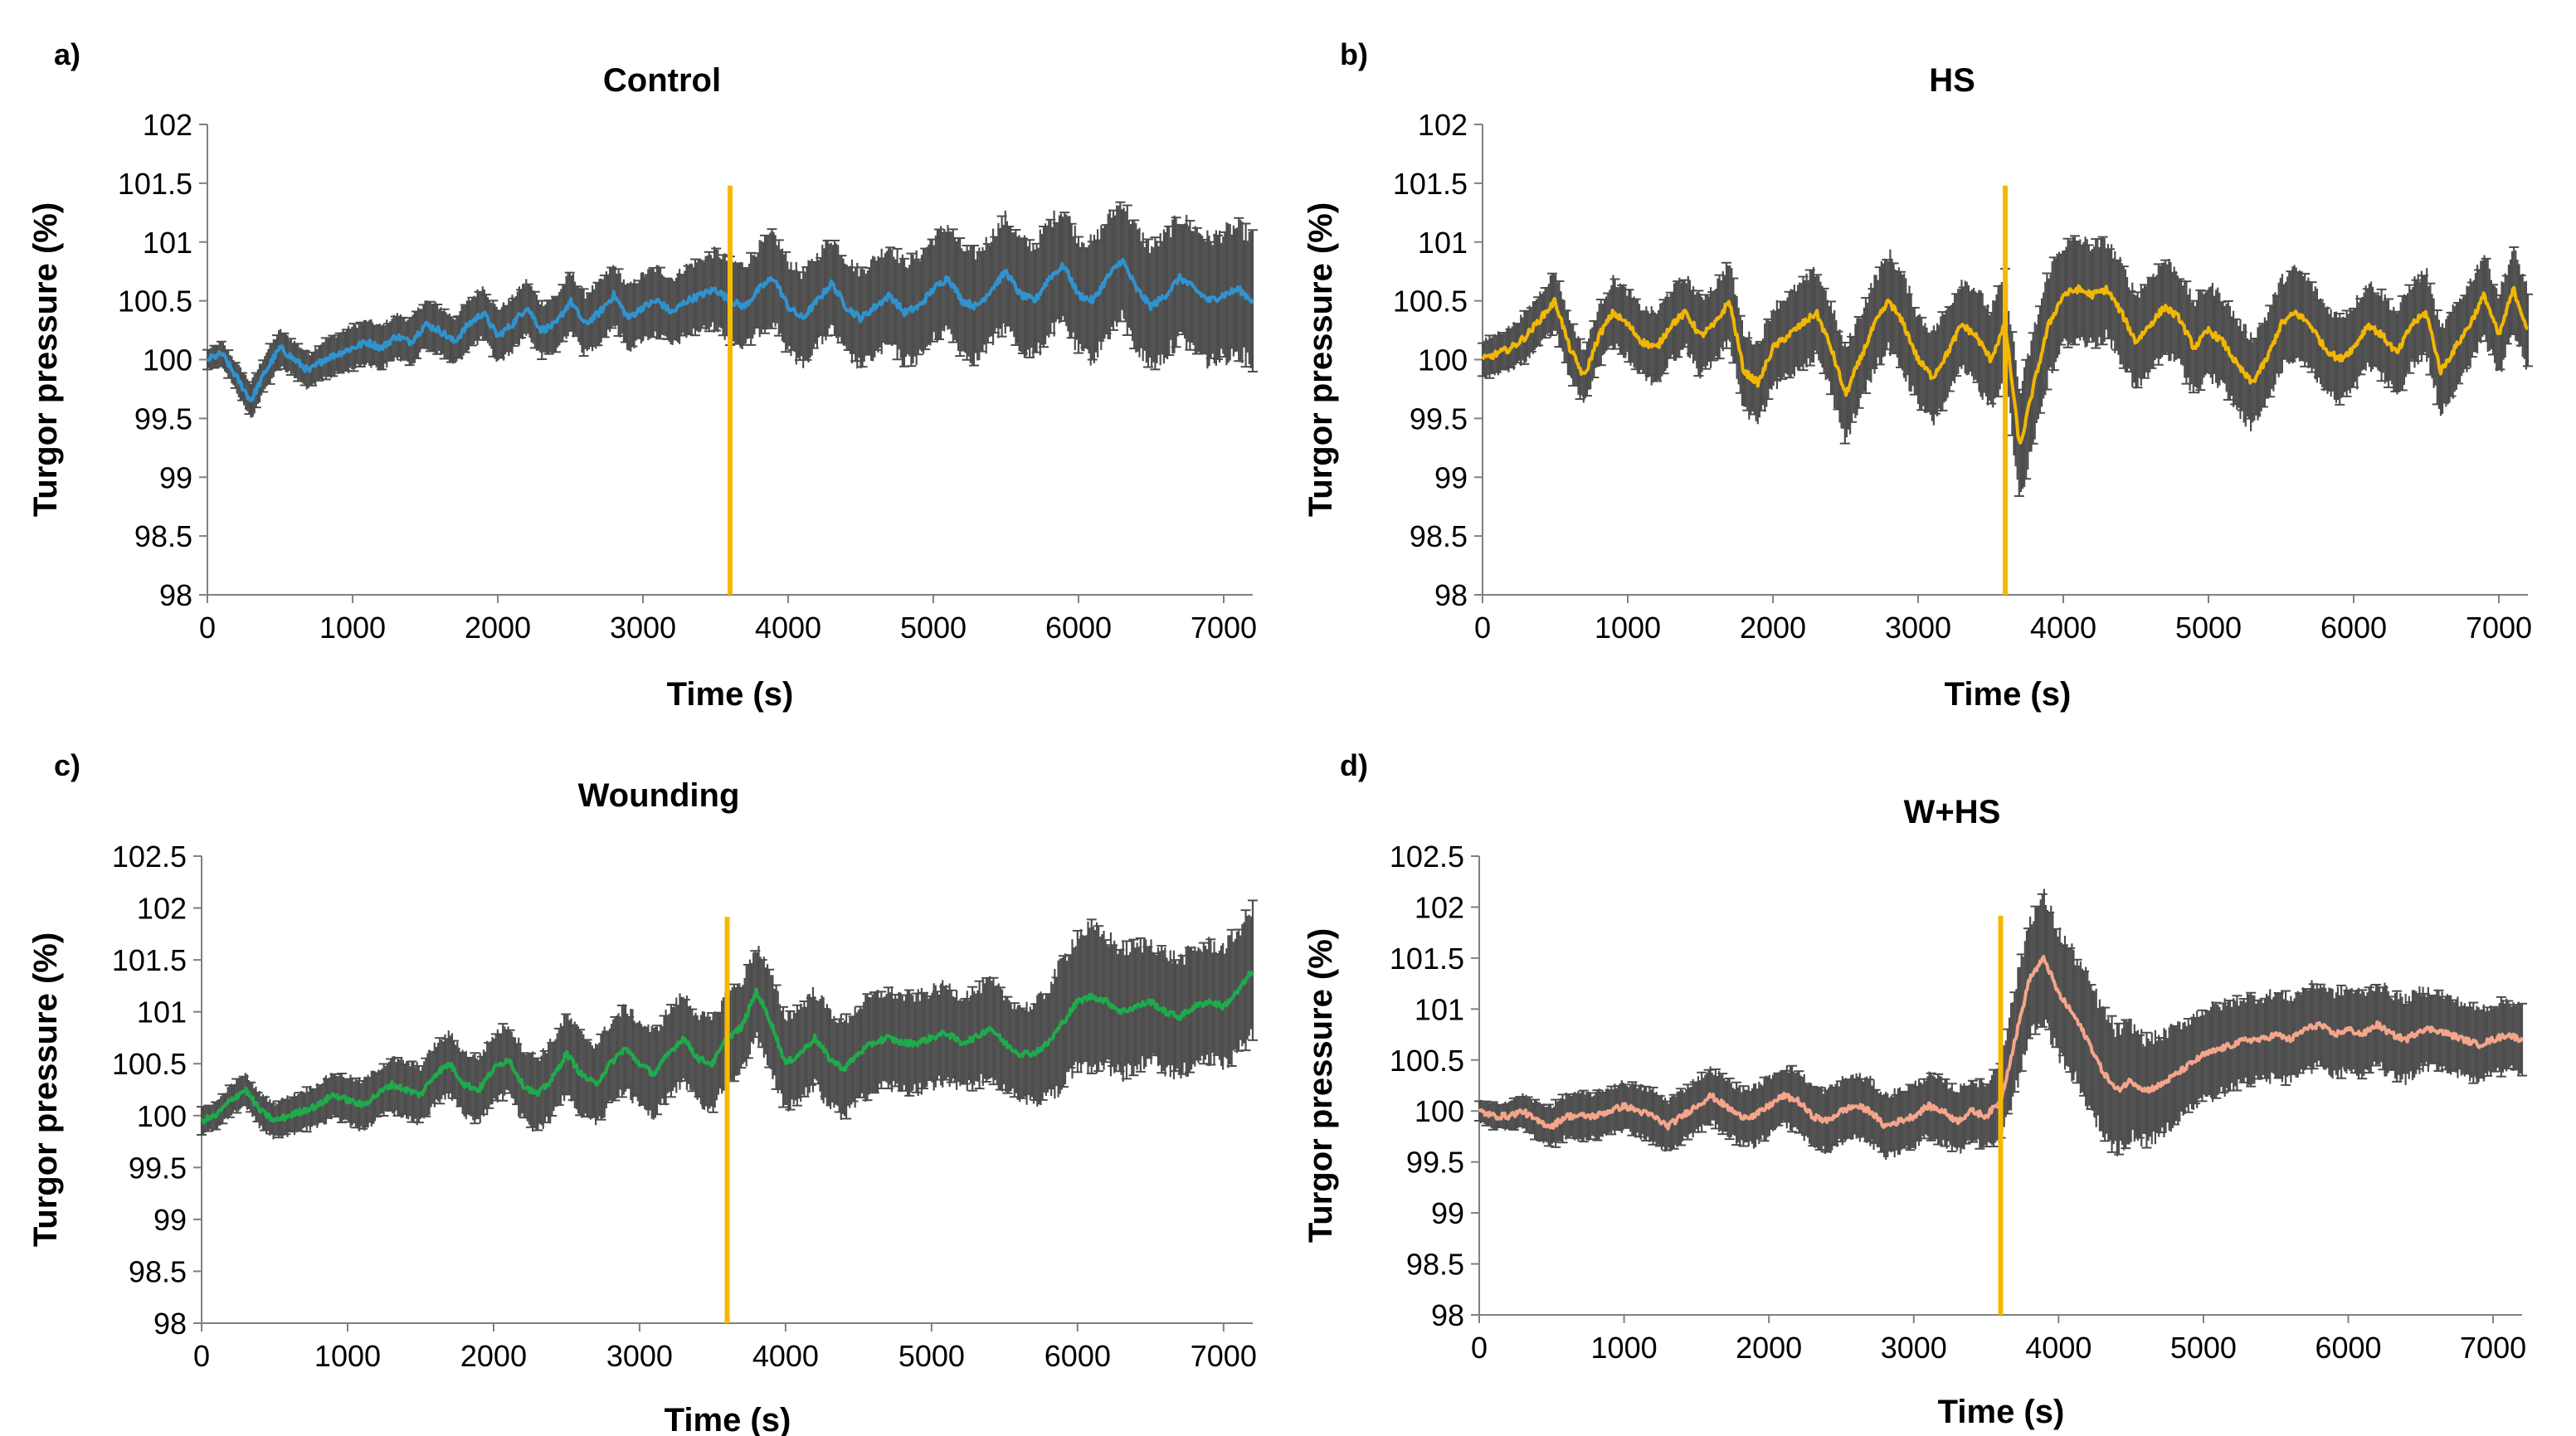  I want to click on panel-label: c), so click(67, 765).